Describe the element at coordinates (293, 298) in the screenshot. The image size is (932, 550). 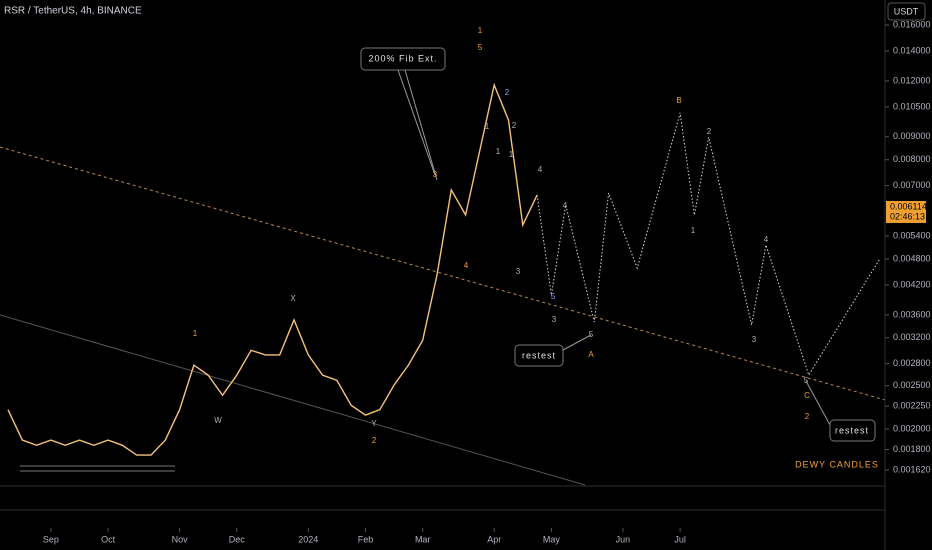
I see `wave-label: X` at that location.